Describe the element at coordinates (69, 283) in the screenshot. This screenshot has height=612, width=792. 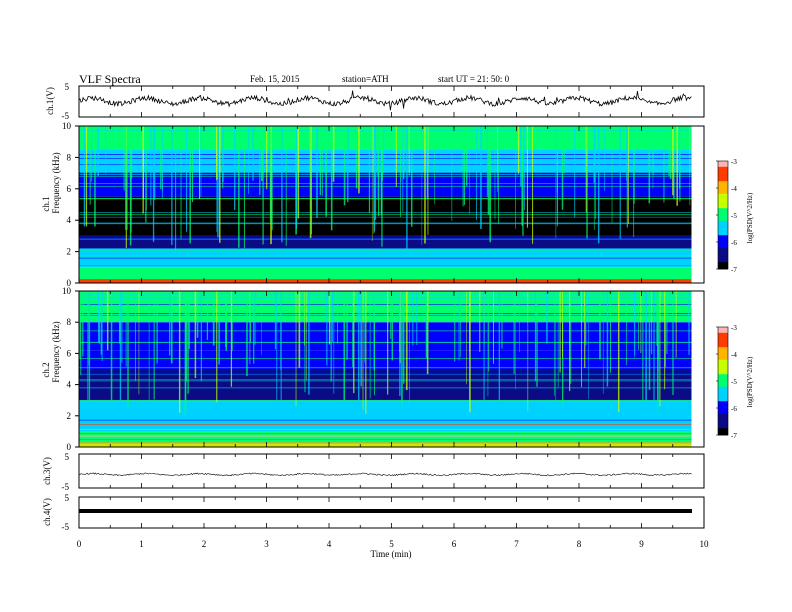
I see `spectrogram-ytick-label: 0` at that location.